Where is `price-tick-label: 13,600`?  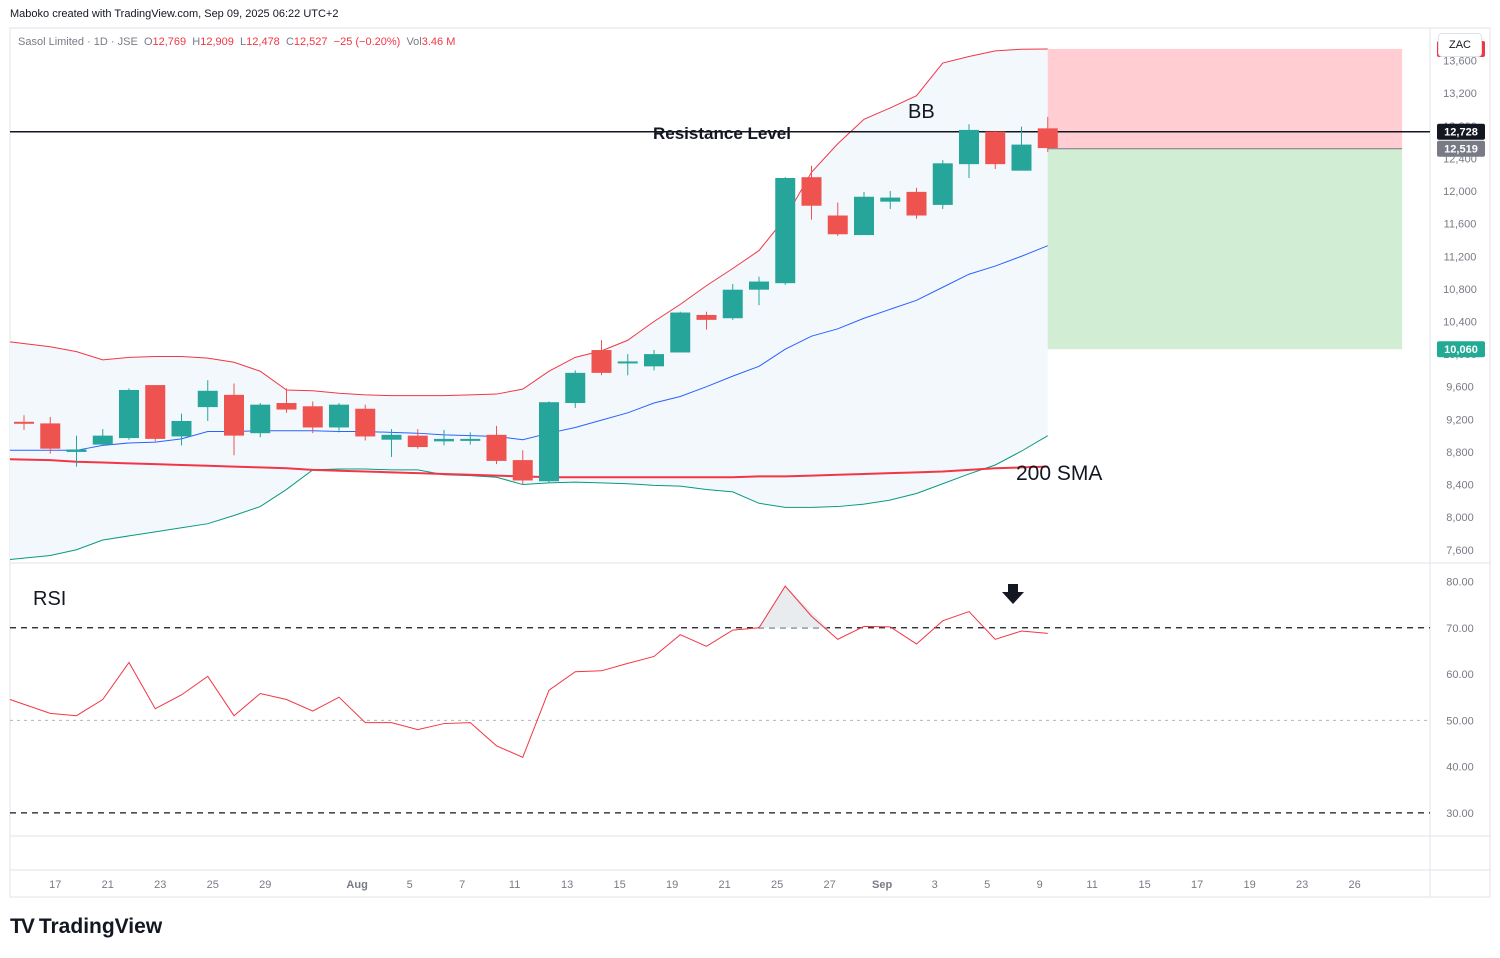 price-tick-label: 13,600 is located at coordinates (1460, 62).